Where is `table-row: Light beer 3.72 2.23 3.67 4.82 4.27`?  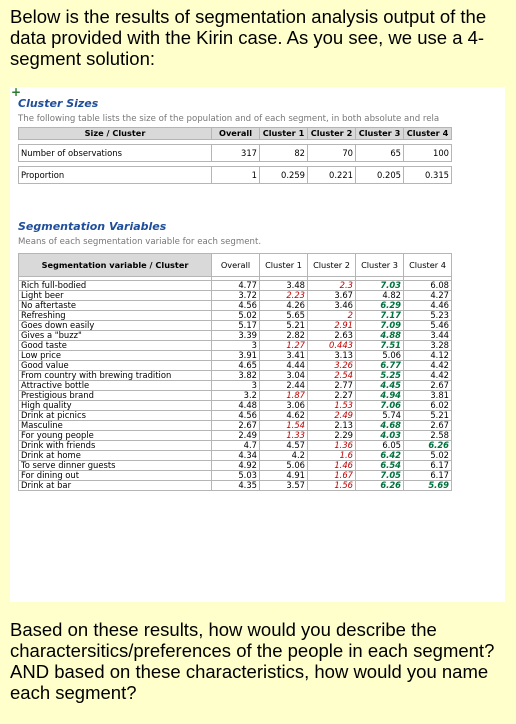
table-row: Light beer 3.72 2.23 3.67 4.82 4.27 is located at coordinates (235, 295).